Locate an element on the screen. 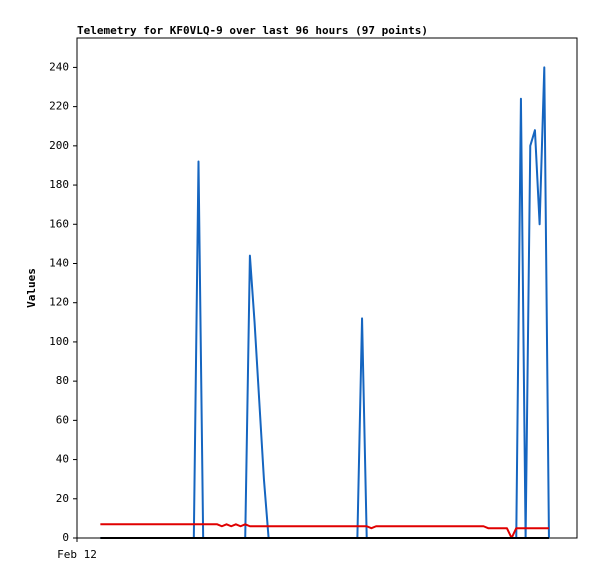 The width and height of the screenshot is (597, 583). y-tick-label: 80 is located at coordinates (62, 380).